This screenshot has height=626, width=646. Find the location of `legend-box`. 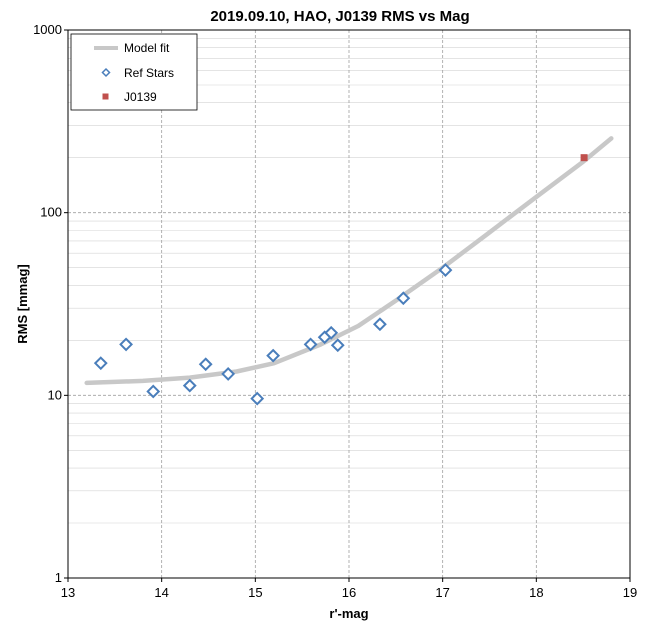

legend-box is located at coordinates (134, 72).